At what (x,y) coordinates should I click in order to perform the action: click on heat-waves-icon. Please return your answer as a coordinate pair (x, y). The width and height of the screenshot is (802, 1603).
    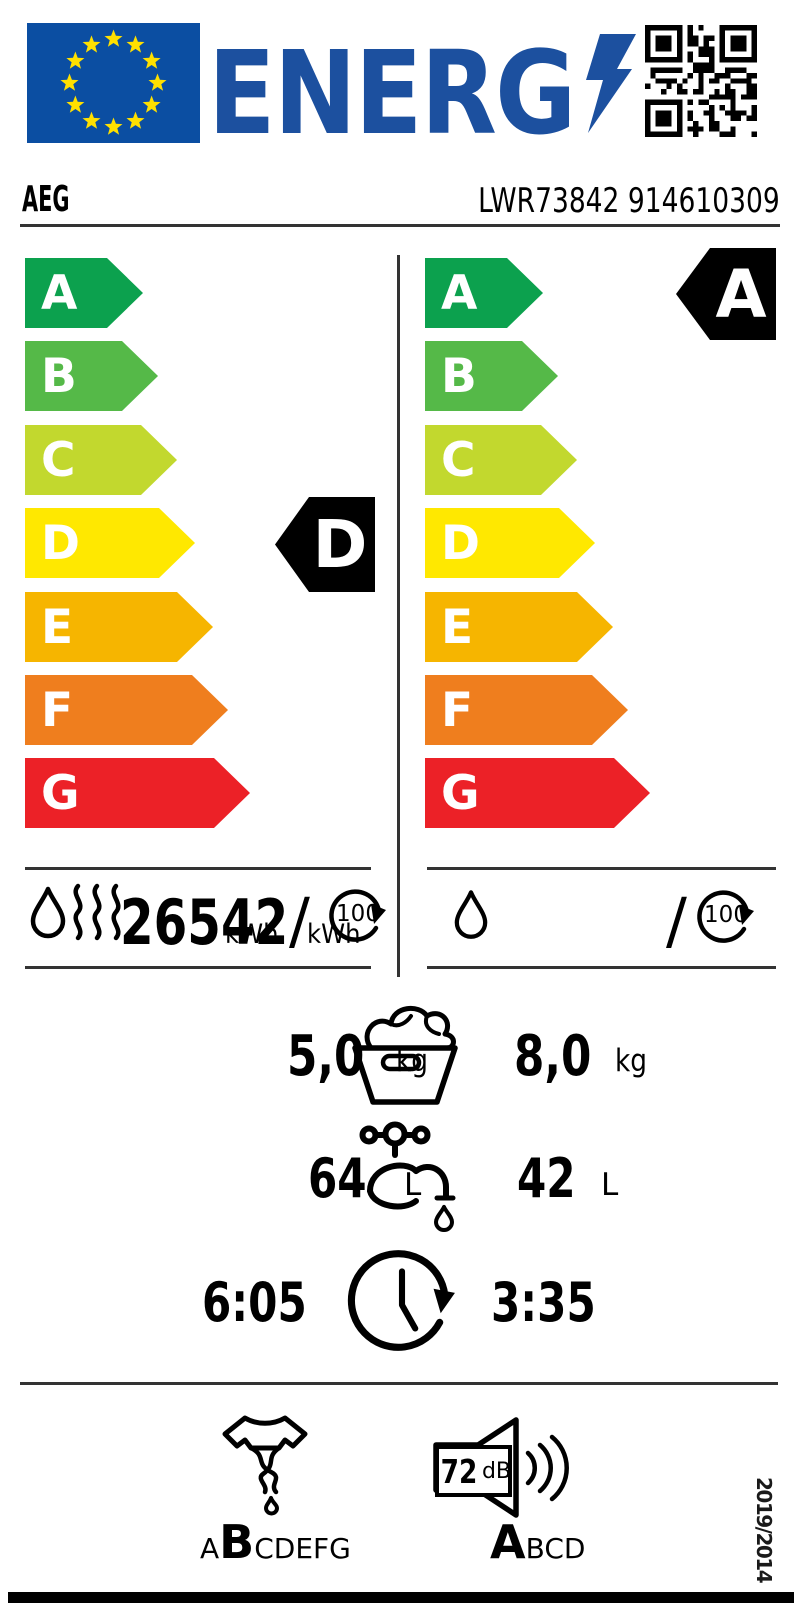
    Looking at the image, I should click on (97, 912).